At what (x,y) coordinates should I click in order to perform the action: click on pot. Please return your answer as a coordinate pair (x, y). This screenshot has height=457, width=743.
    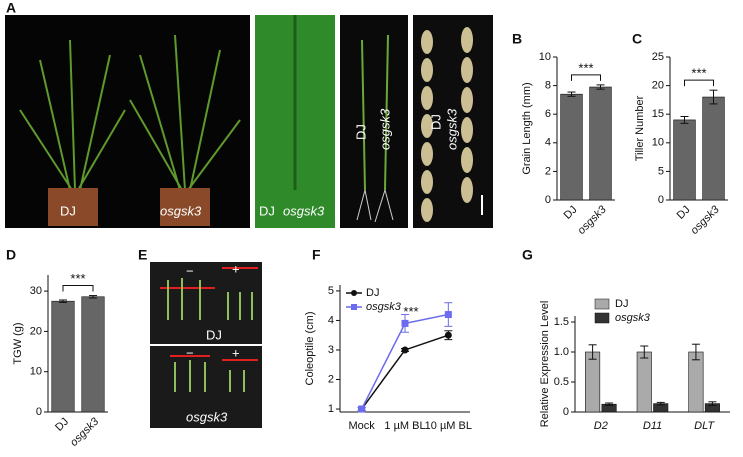
    Looking at the image, I should click on (73, 207).